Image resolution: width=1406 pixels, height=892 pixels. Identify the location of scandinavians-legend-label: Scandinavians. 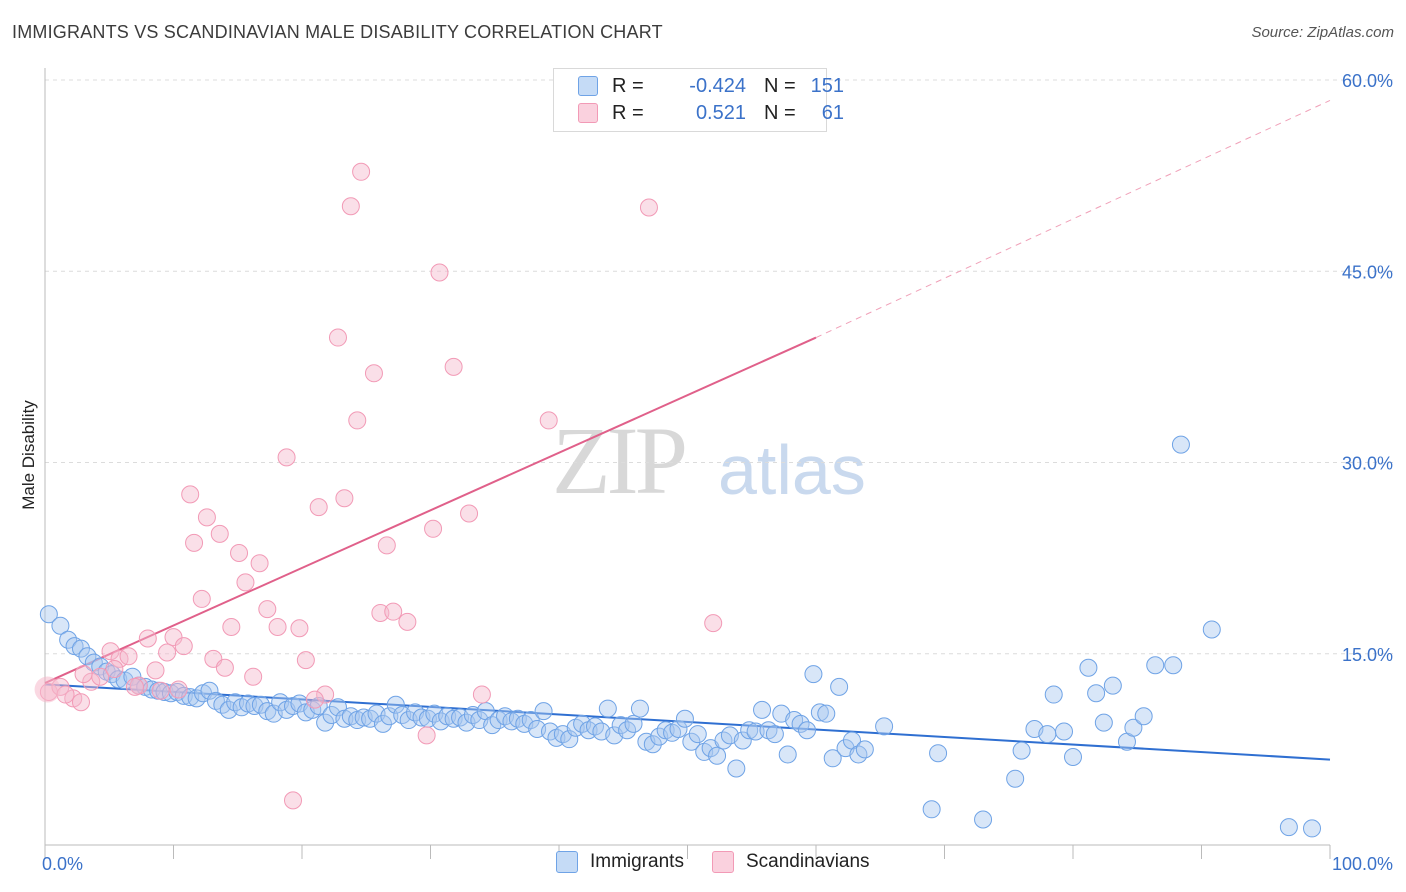
(807, 861).